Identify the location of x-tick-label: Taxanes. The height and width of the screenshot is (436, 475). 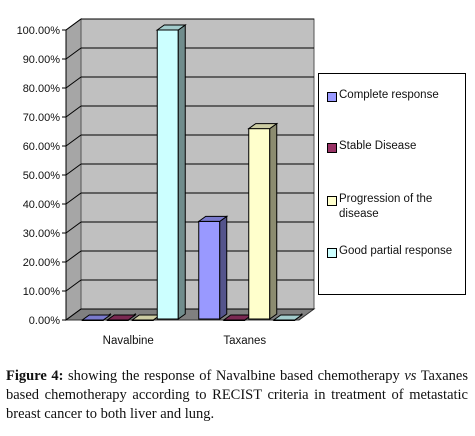
(244, 341).